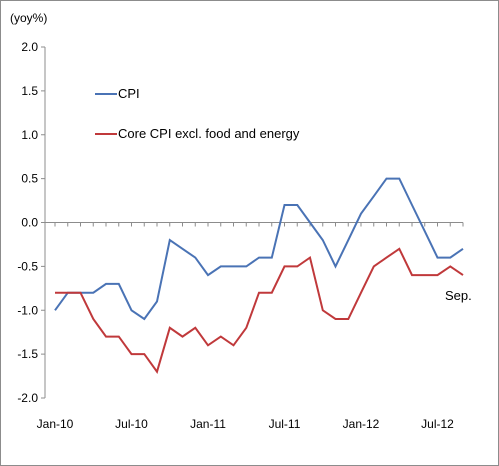 This screenshot has height=466, width=499. What do you see at coordinates (29, 47) in the screenshot?
I see `y-tick-label: 2.0` at bounding box center [29, 47].